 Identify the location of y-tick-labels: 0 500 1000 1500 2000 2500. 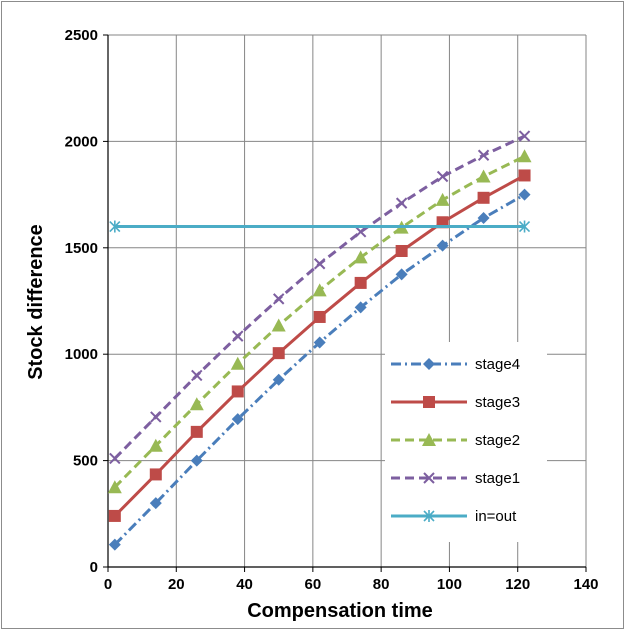
(81, 301).